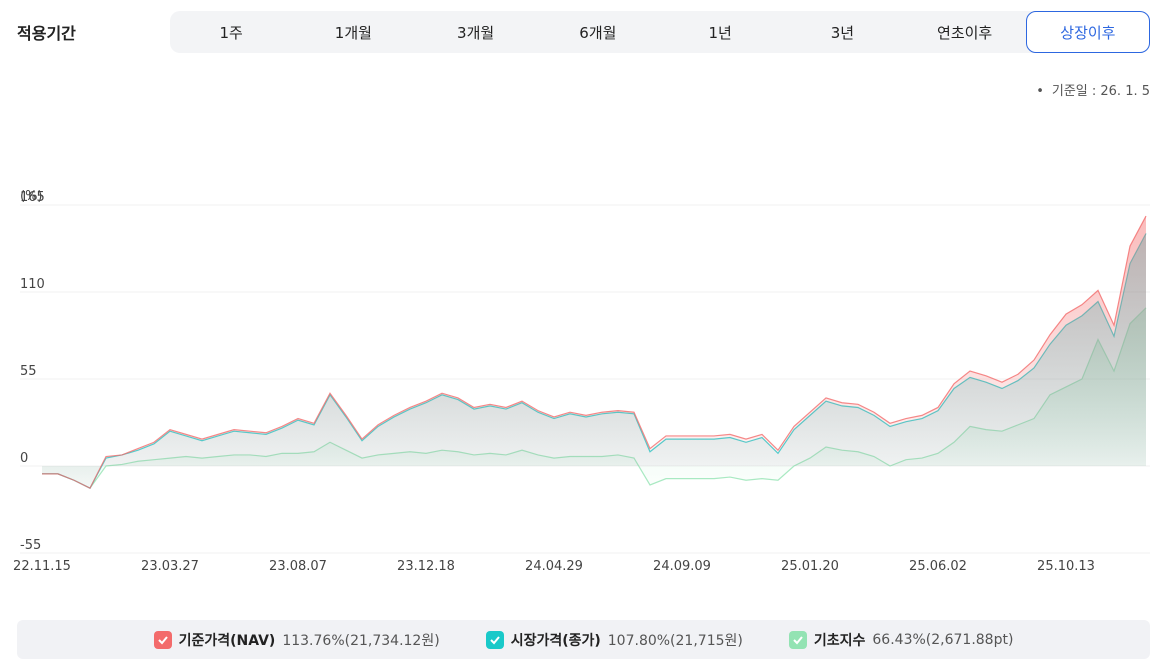 The width and height of the screenshot is (1159, 659). I want to click on x-tick-label: 25.10.13, so click(1066, 566).